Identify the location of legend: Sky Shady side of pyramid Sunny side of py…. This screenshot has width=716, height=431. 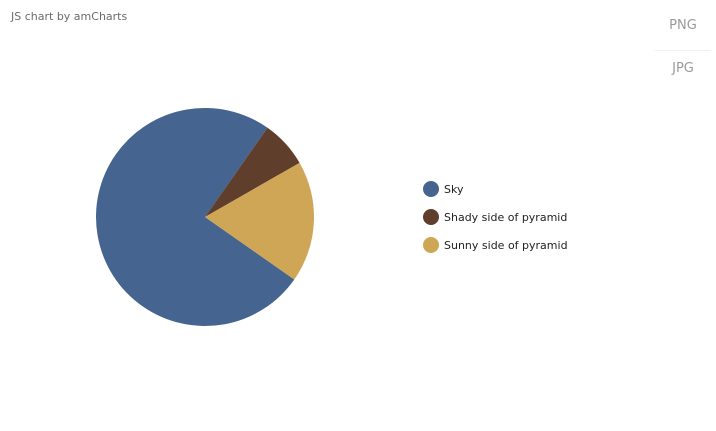
(495, 217).